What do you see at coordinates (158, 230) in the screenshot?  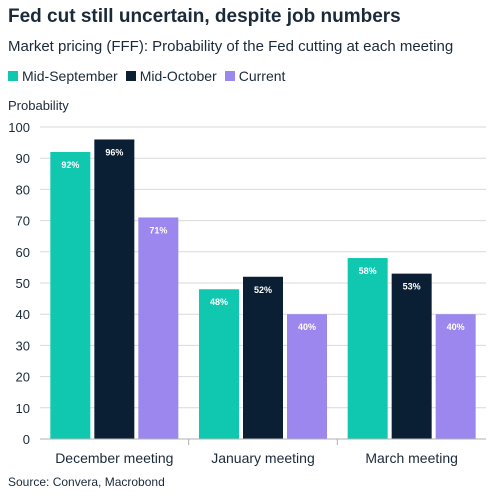 I see `bar-label-0-2: 71%` at bounding box center [158, 230].